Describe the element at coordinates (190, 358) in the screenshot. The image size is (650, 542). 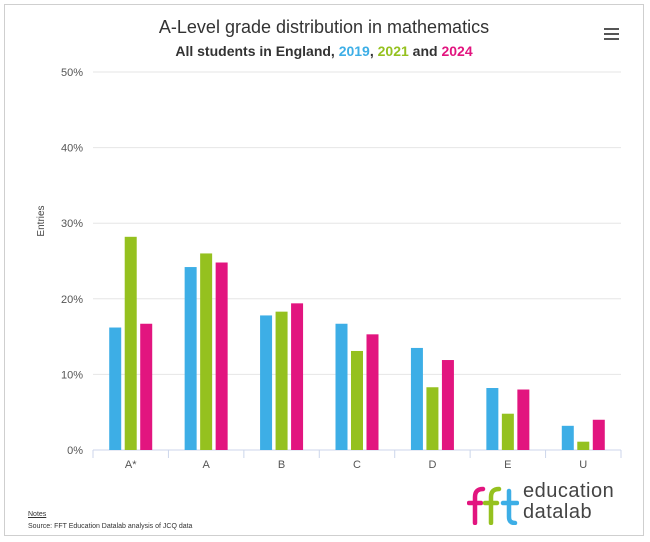
I see `bar-a-2019` at that location.